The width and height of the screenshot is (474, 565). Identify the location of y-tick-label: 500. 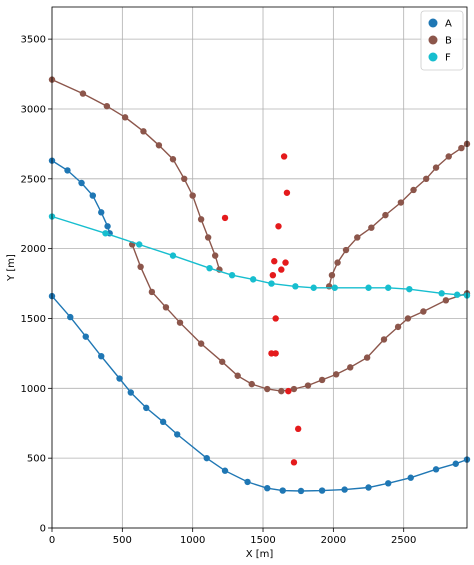
(36, 459).